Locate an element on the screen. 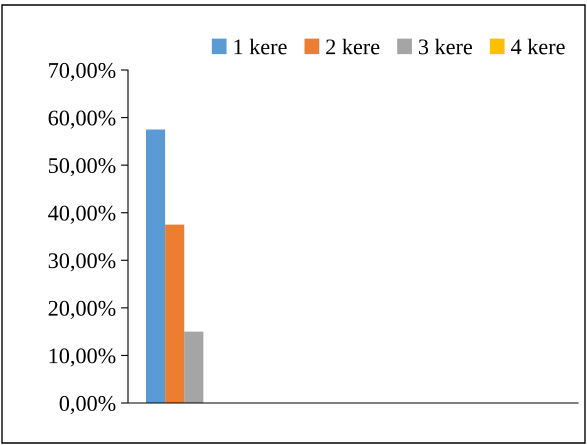  y-tick-label: 60,00% is located at coordinates (82, 119).